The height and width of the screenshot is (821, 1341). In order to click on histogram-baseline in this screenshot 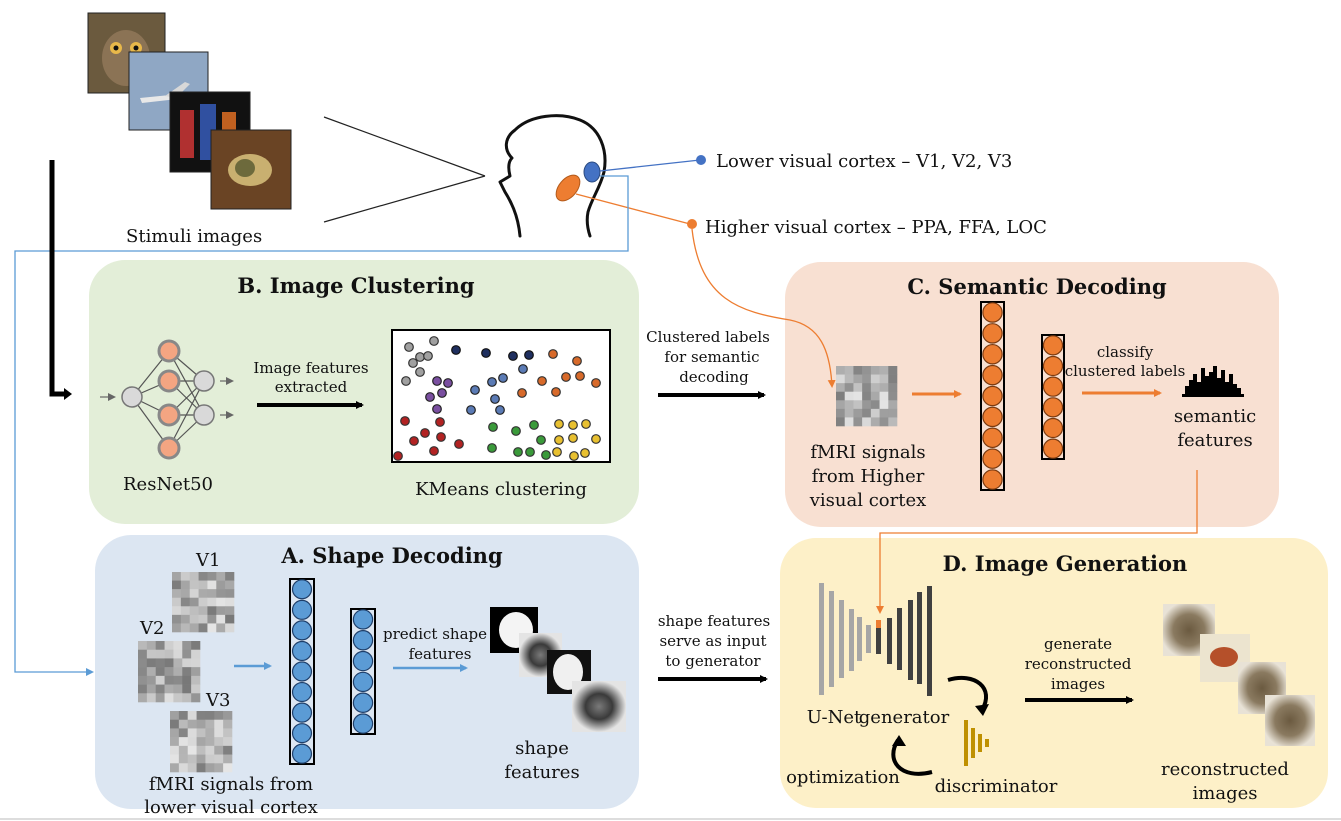, I will do `click(1213, 395)`.